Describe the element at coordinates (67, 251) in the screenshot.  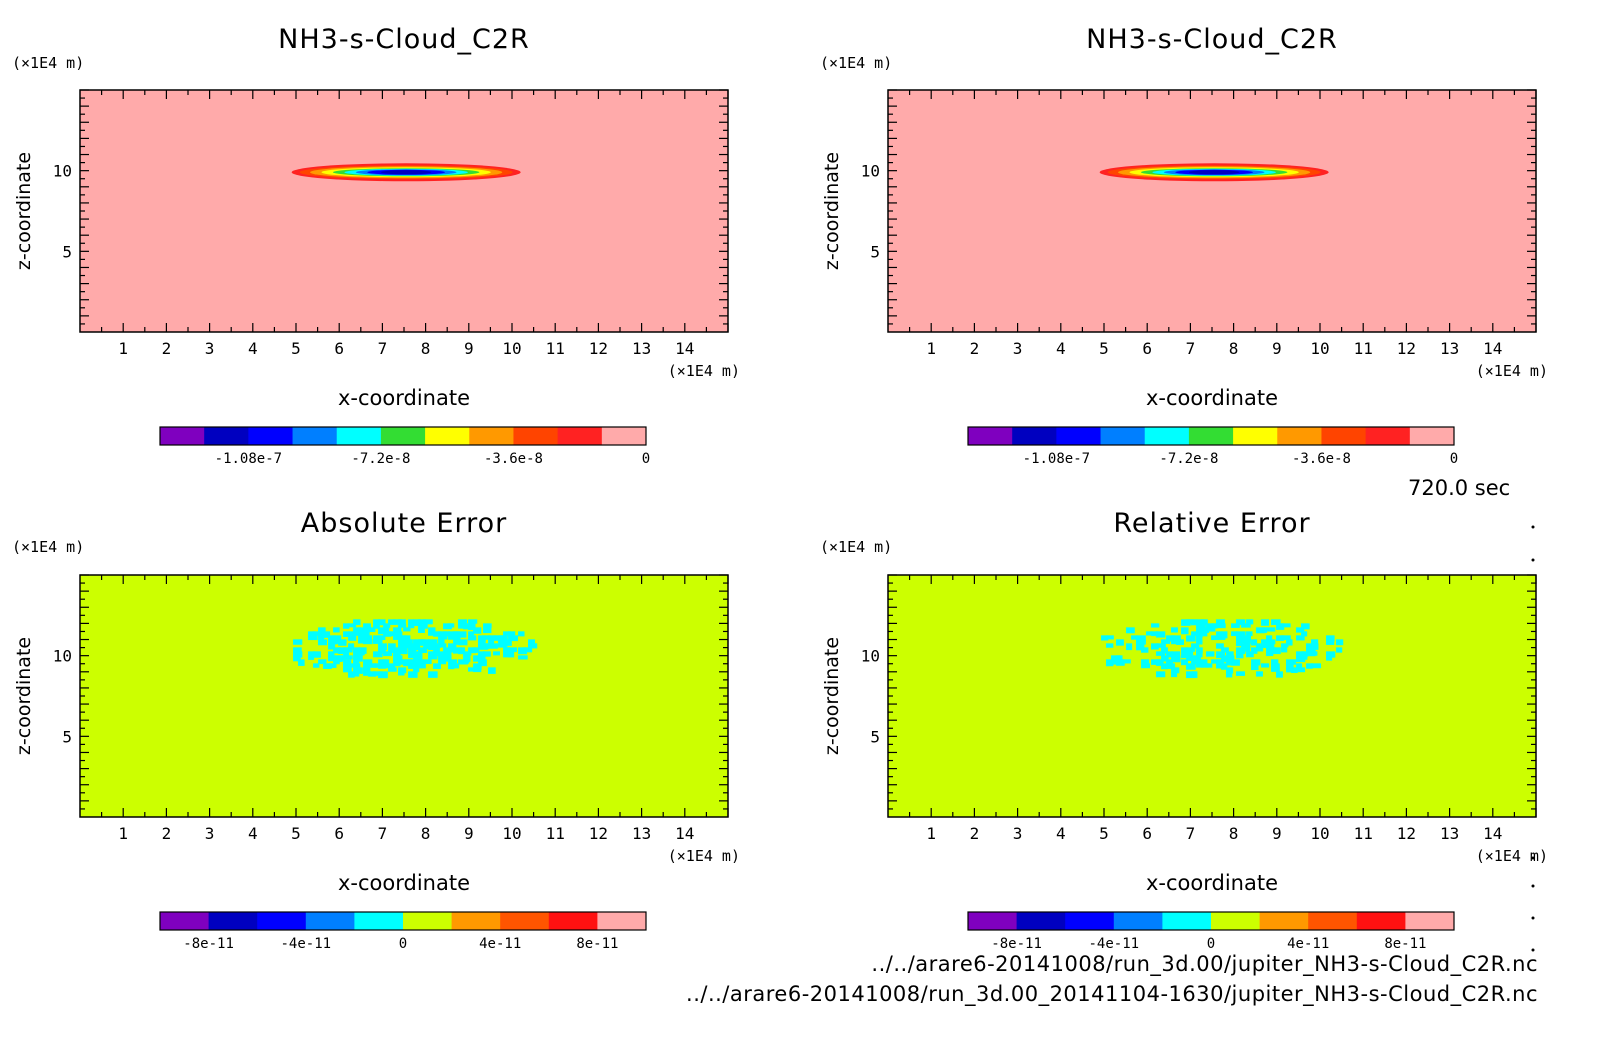
I see `y-tick-label: 5` at that location.